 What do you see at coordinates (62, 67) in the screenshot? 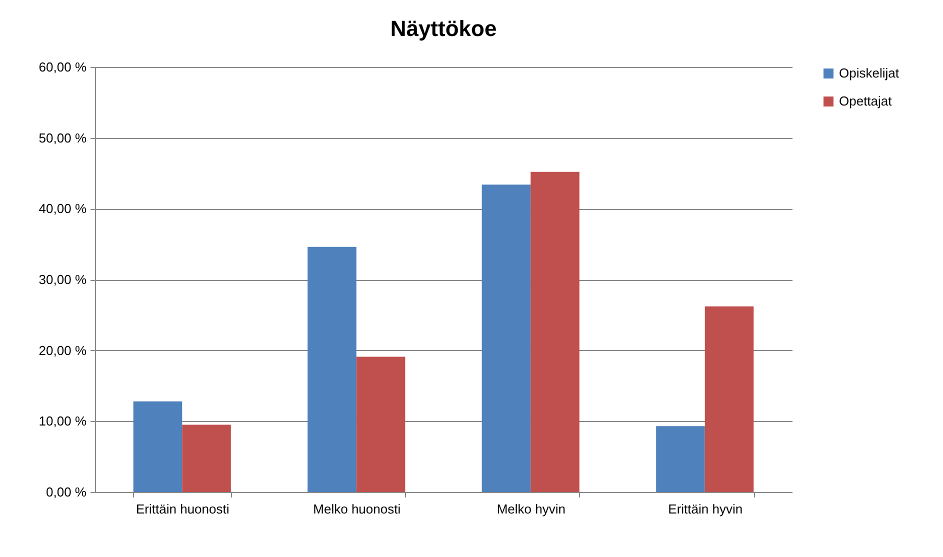
I see `y-tick-label: 60,00 %` at bounding box center [62, 67].